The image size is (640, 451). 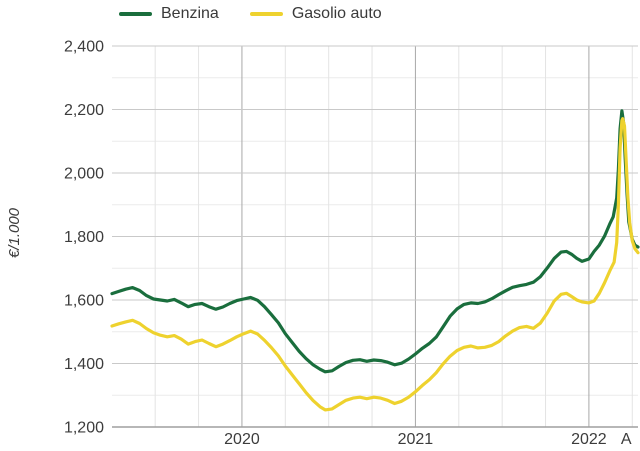 I want to click on legend-item-benzina: Benzina, so click(x=169, y=14).